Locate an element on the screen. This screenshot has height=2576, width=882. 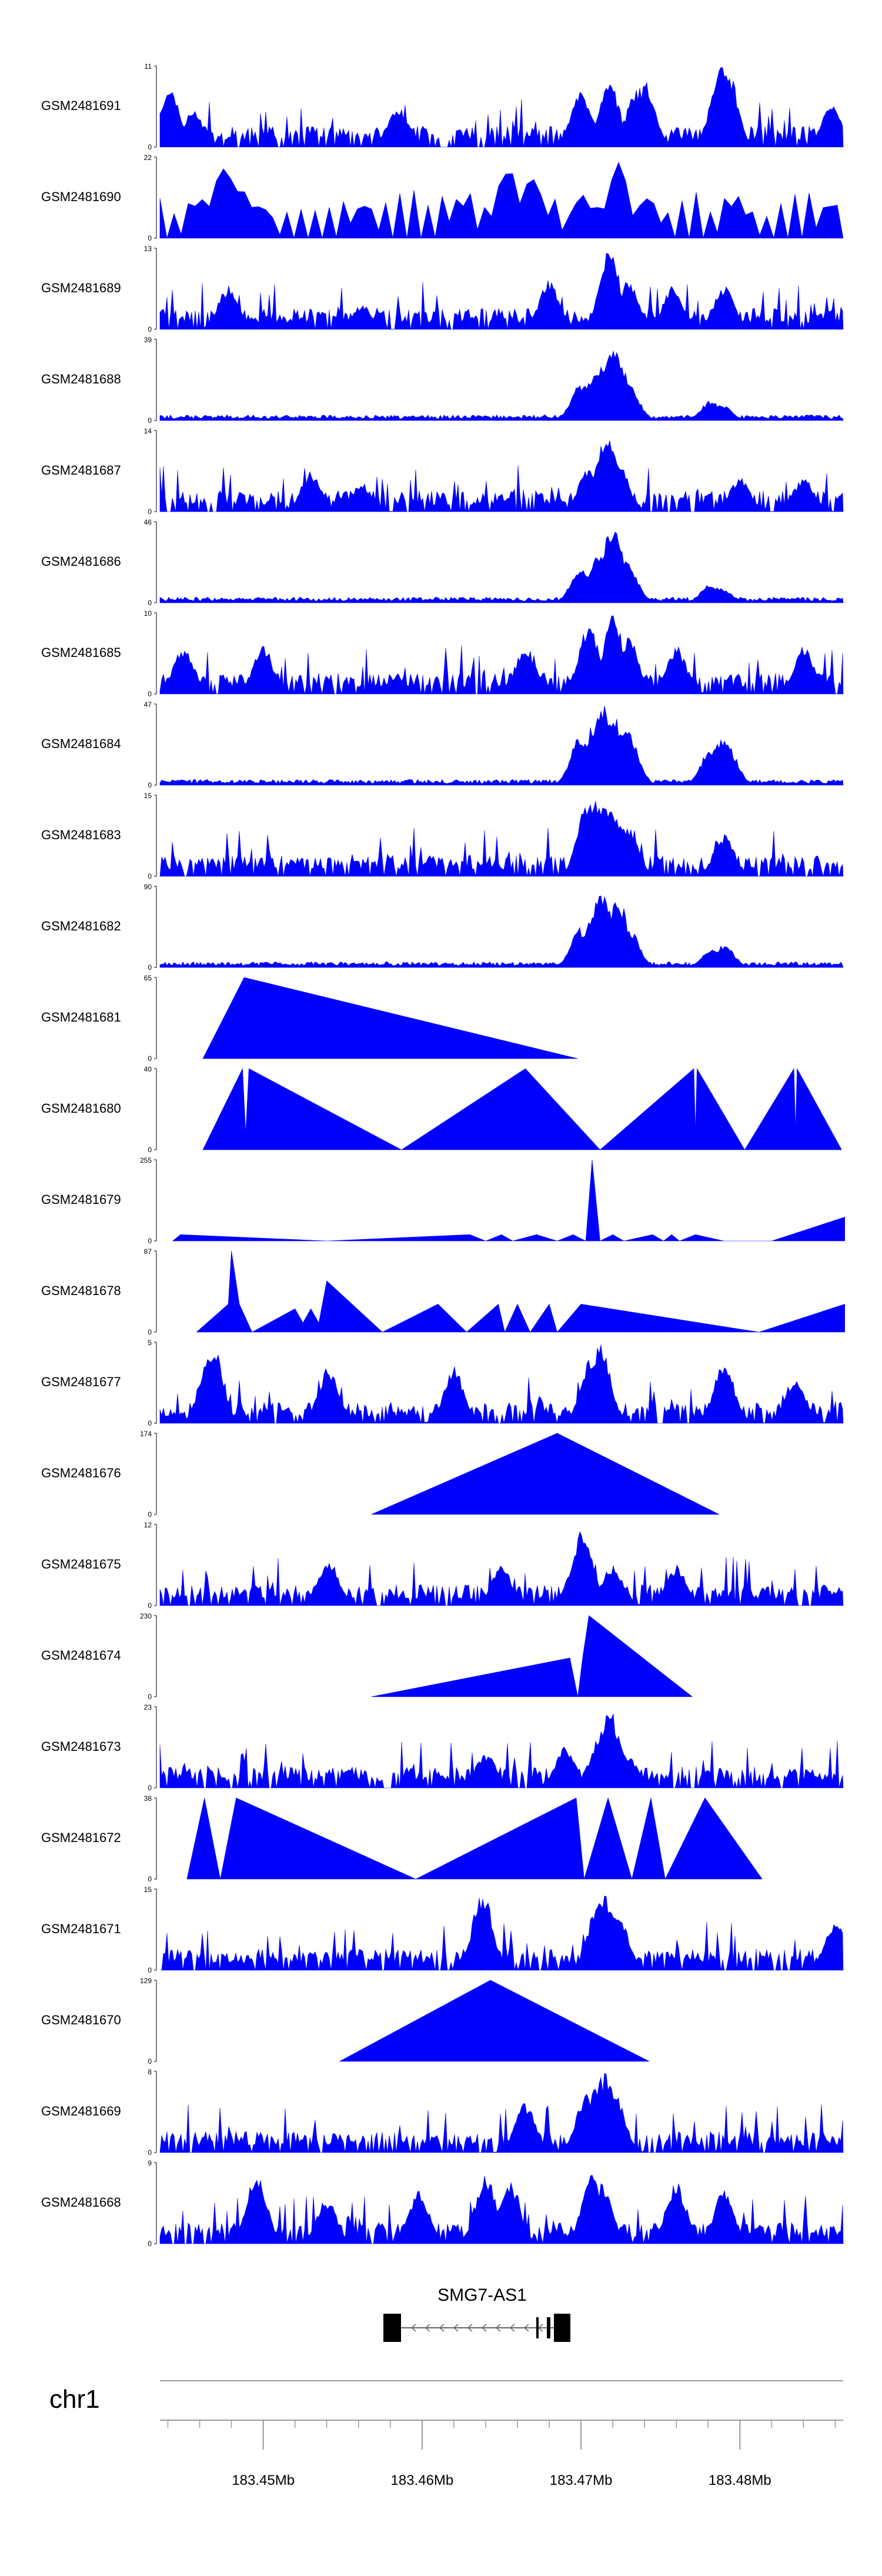
y-axis-max-label: 255 is located at coordinates (146, 1160).